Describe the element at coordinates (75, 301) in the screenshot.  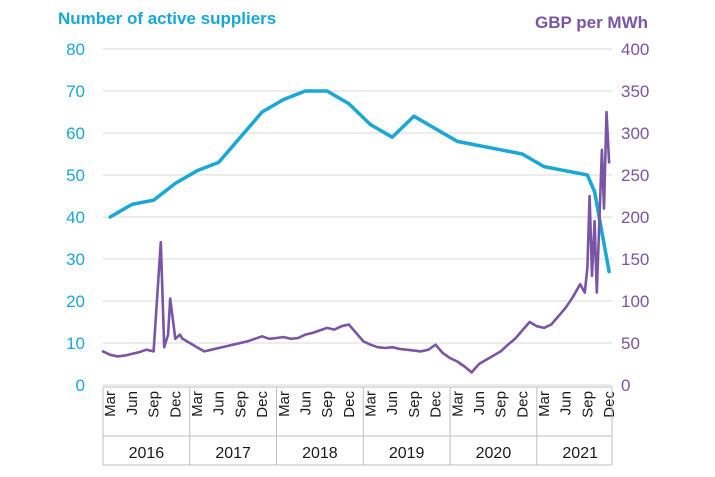
I see `left-tick-label: 20` at that location.